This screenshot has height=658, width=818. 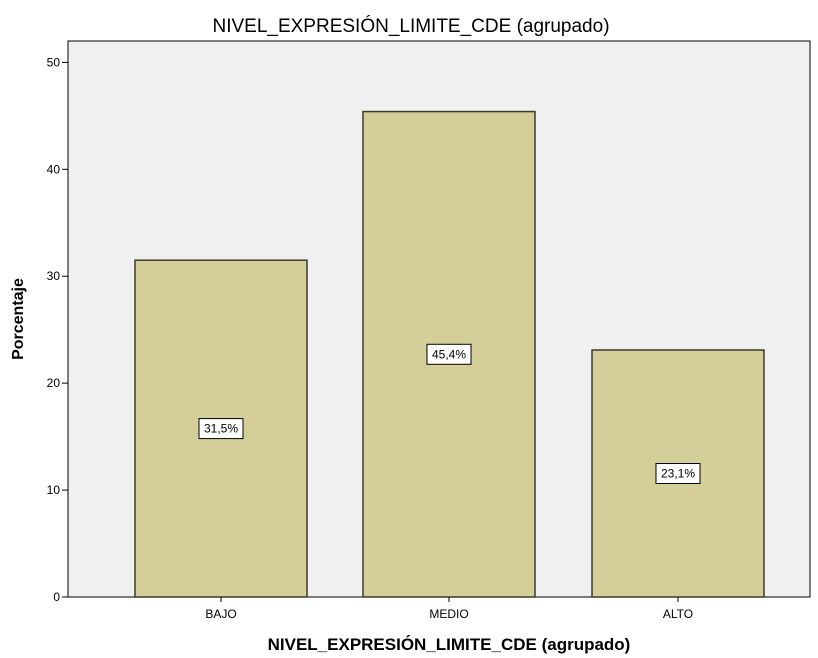 I want to click on y-axis: 0 10 20 30 40 50, so click(x=57, y=329).